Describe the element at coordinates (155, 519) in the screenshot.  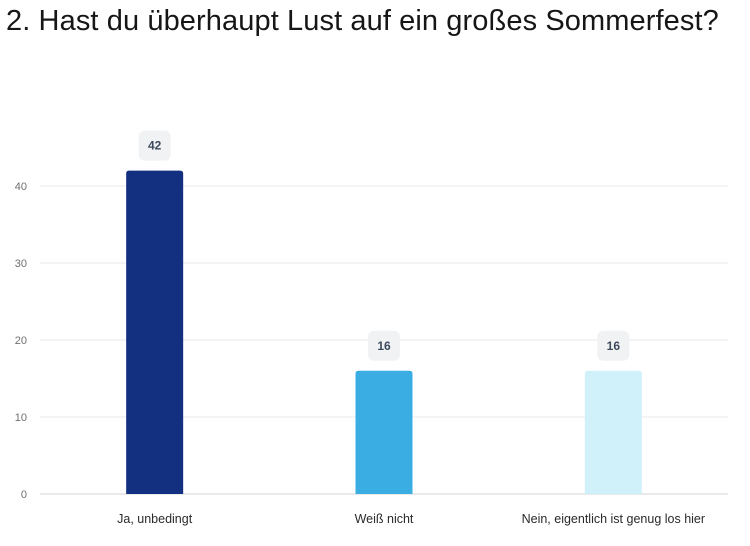
I see `x-tick-label: Ja, unbedingt` at that location.